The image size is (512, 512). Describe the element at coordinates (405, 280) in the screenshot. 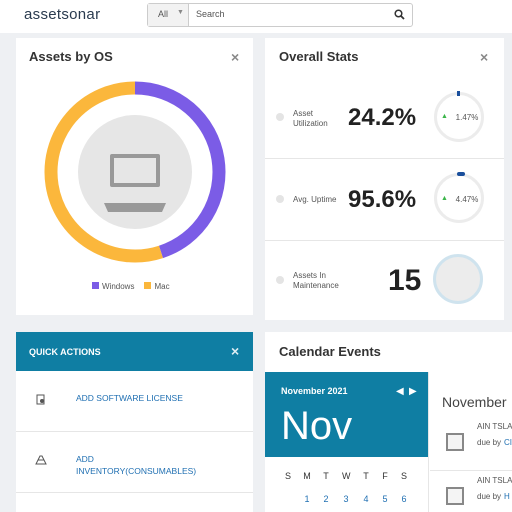

I see `stat-value: 15` at that location.